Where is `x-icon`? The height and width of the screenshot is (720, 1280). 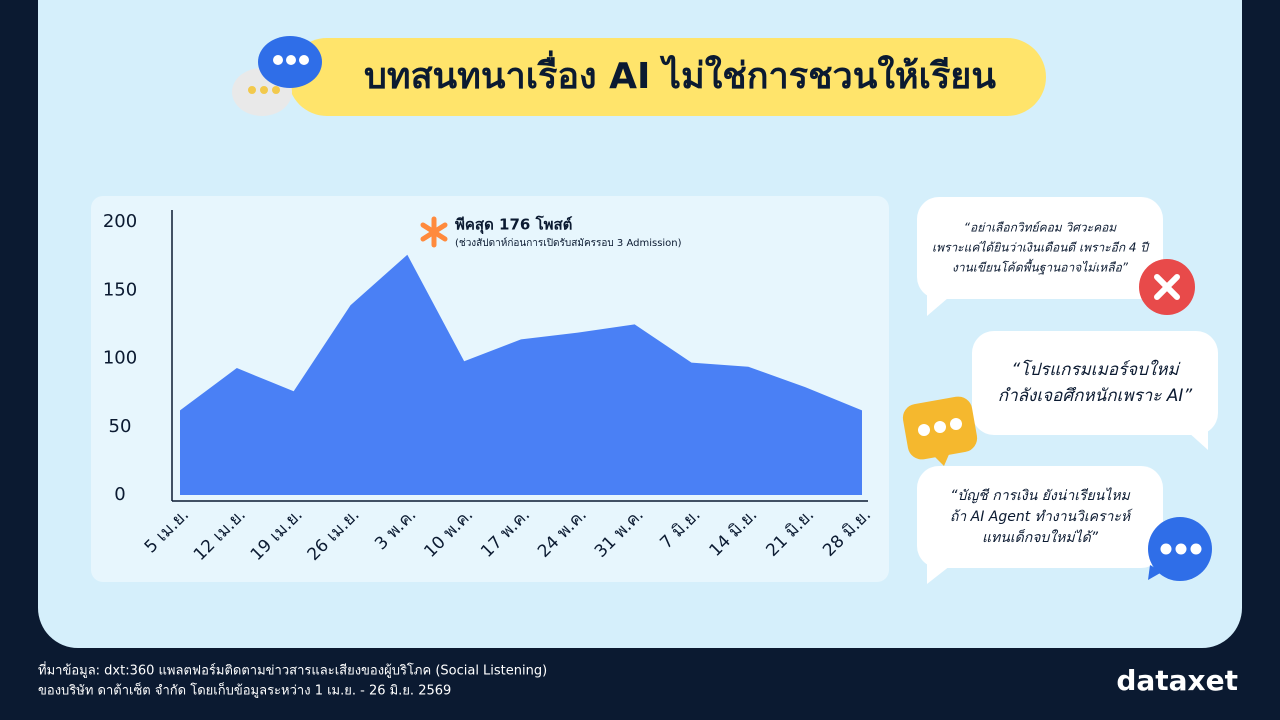
x-icon is located at coordinates (1167, 287).